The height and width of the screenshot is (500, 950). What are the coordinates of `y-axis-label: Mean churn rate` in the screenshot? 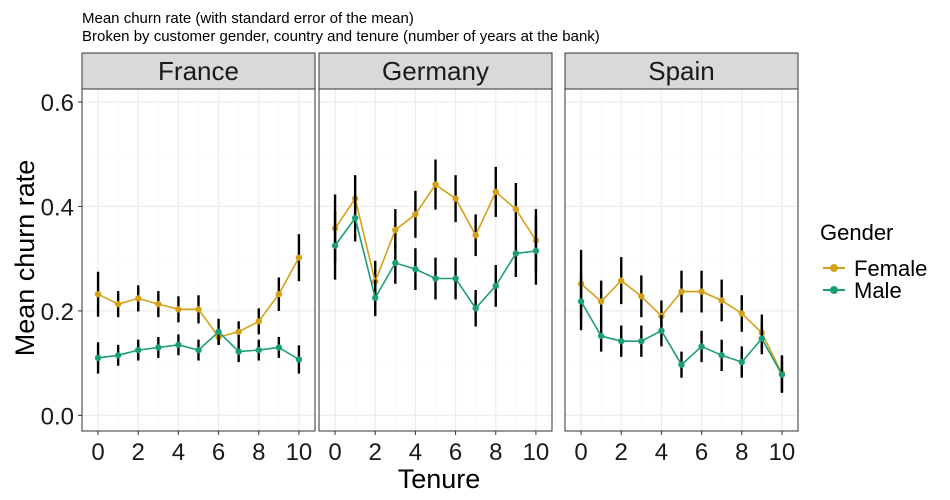 It's located at (25, 258).